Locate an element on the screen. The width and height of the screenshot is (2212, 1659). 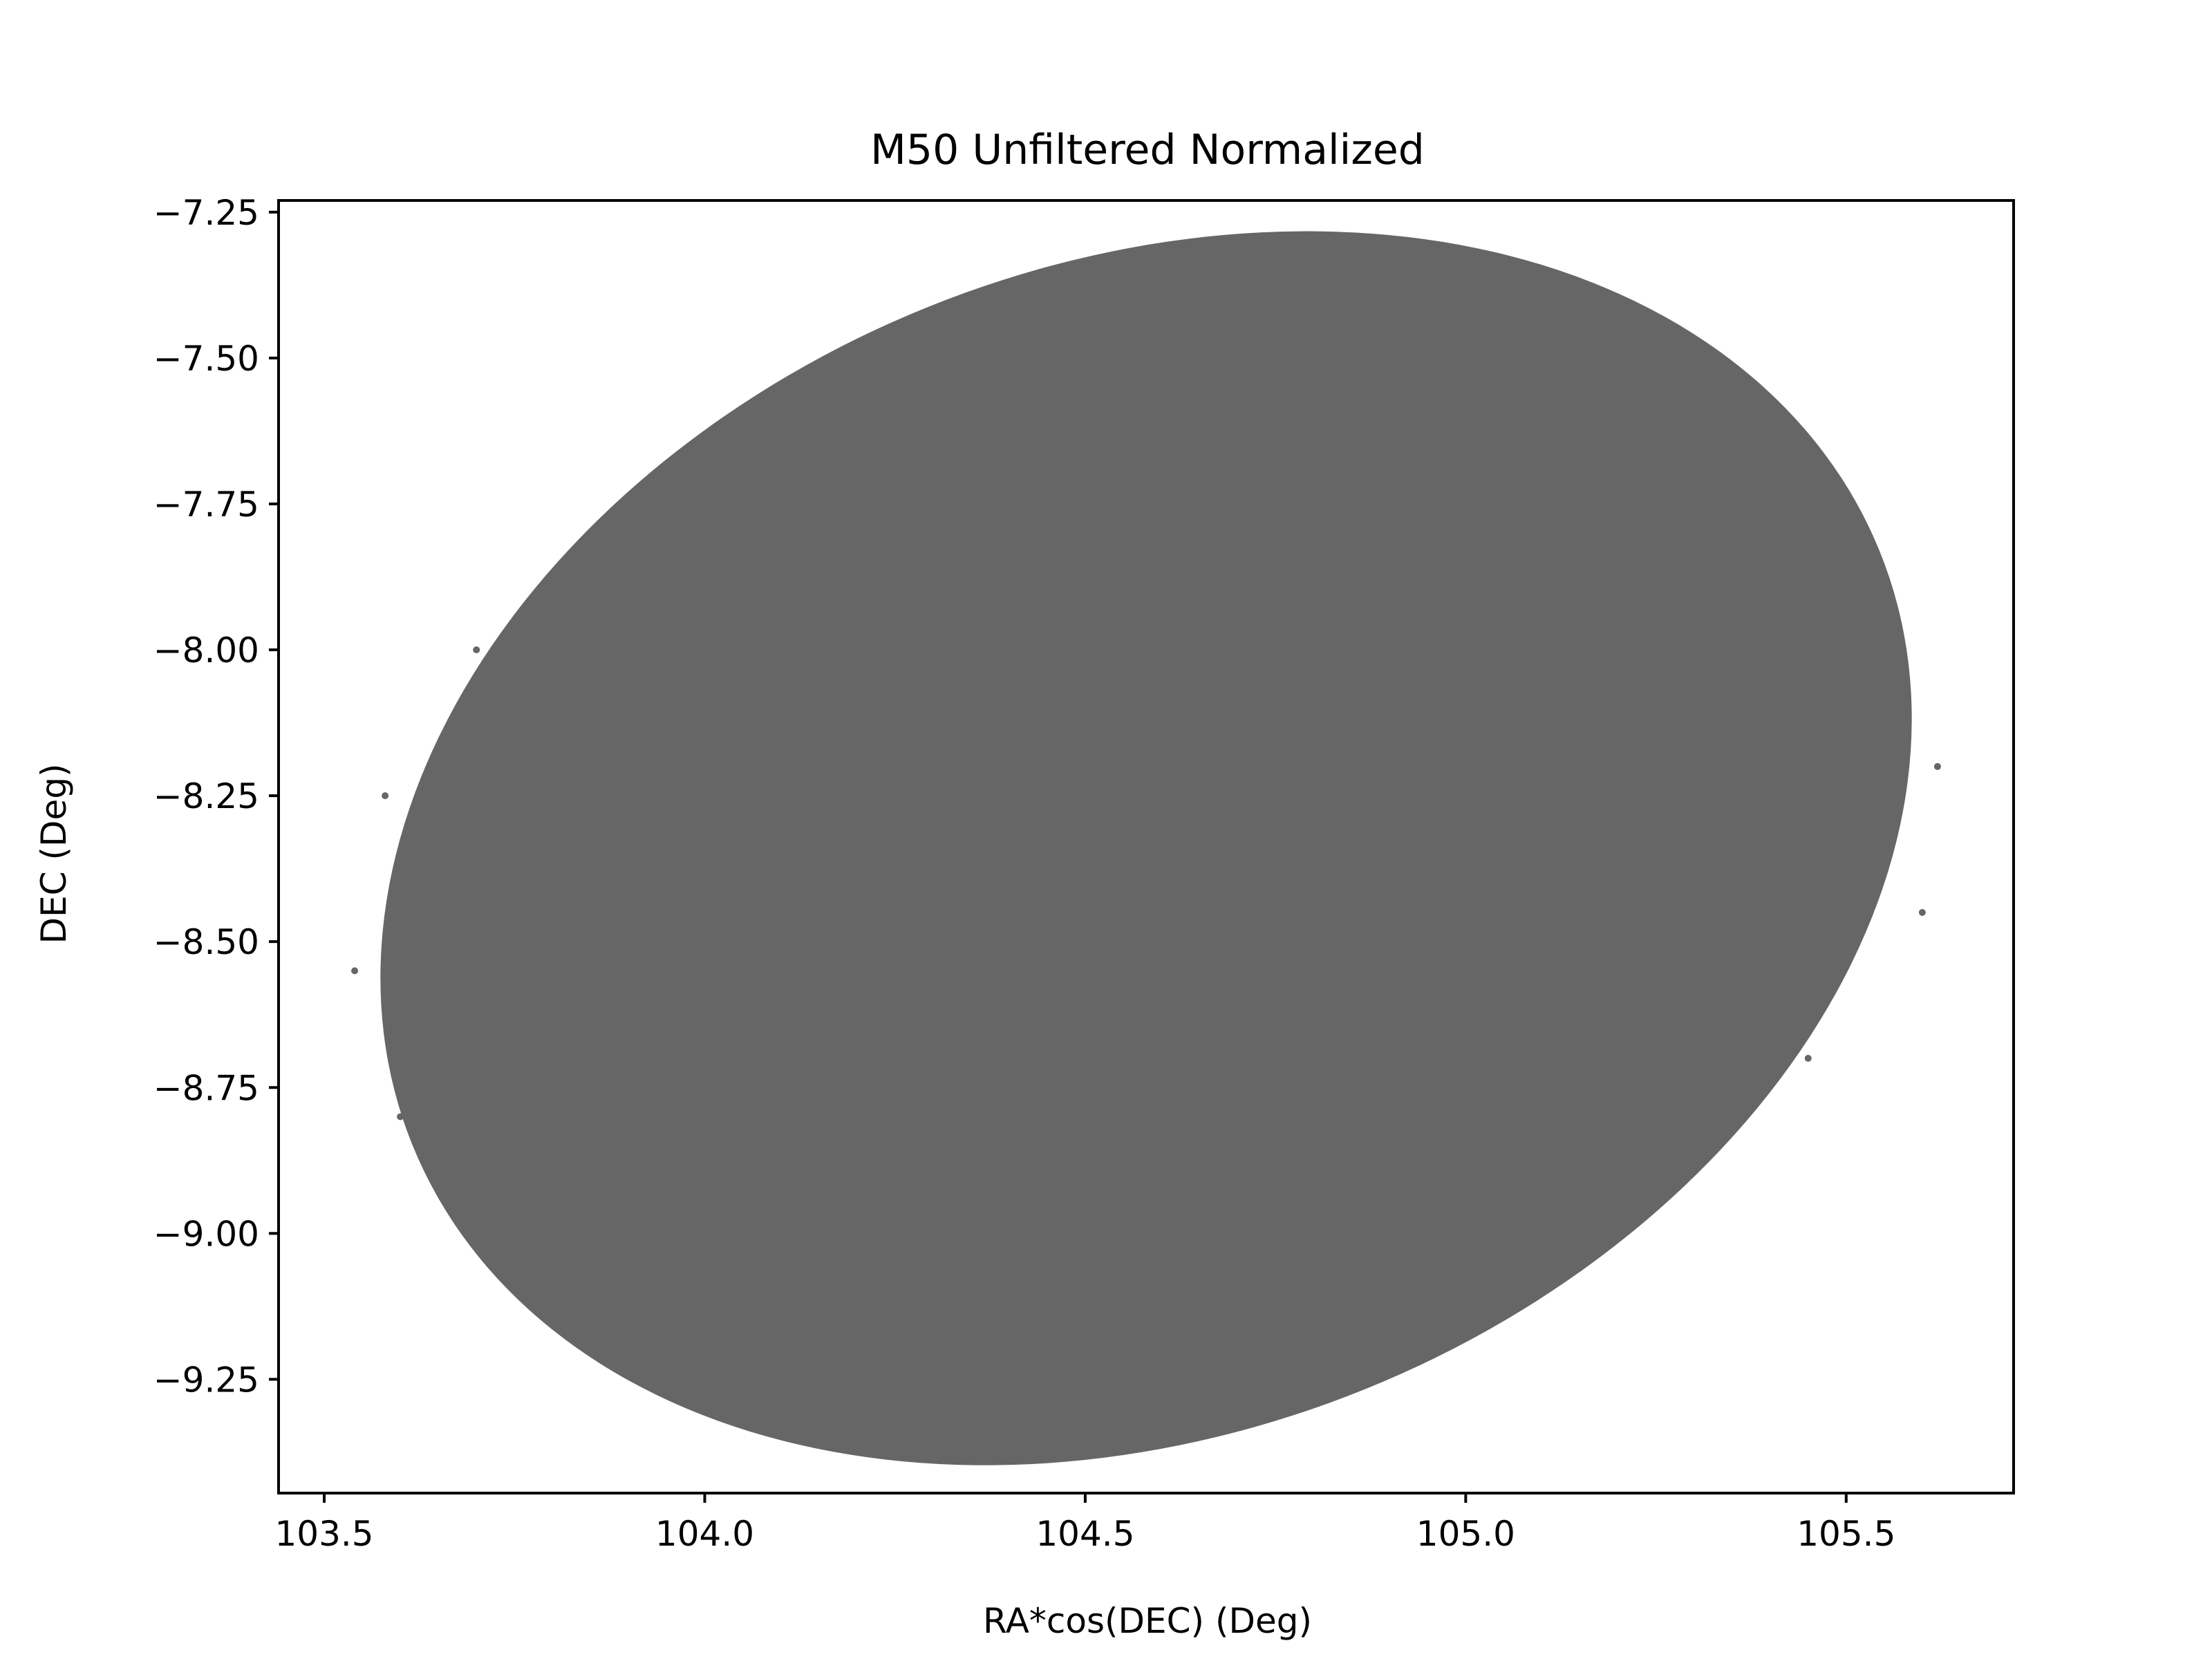
y-tick-label: −8.25 is located at coordinates (206, 796).